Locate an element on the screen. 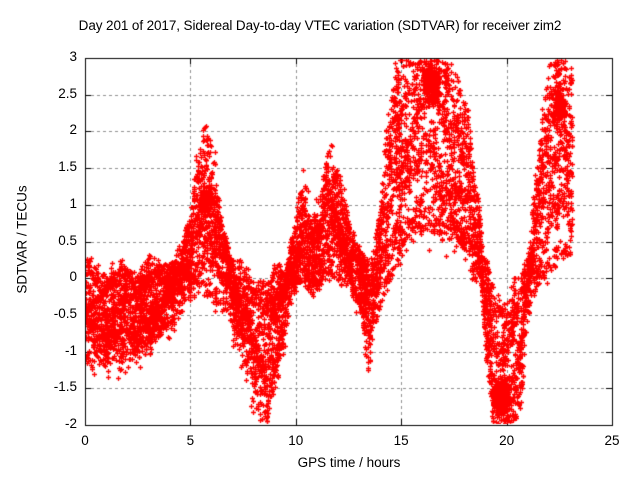 This screenshot has height=480, width=640. x-tick-label: 25 is located at coordinates (612, 440).